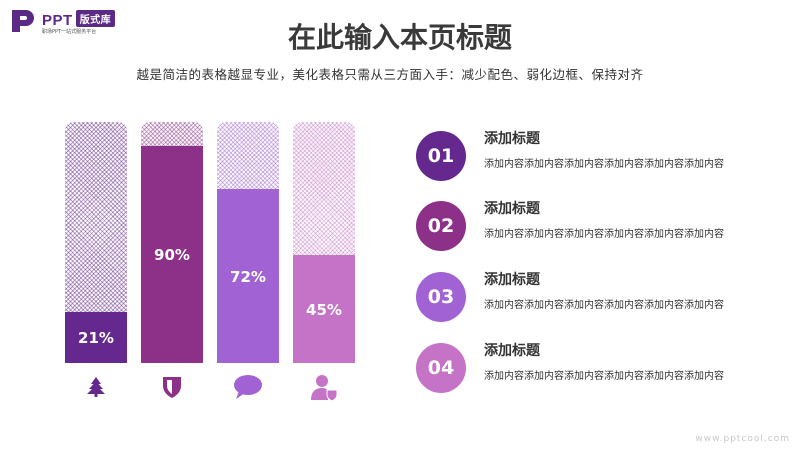  I want to click on bar-label-4: 45%, so click(324, 310).